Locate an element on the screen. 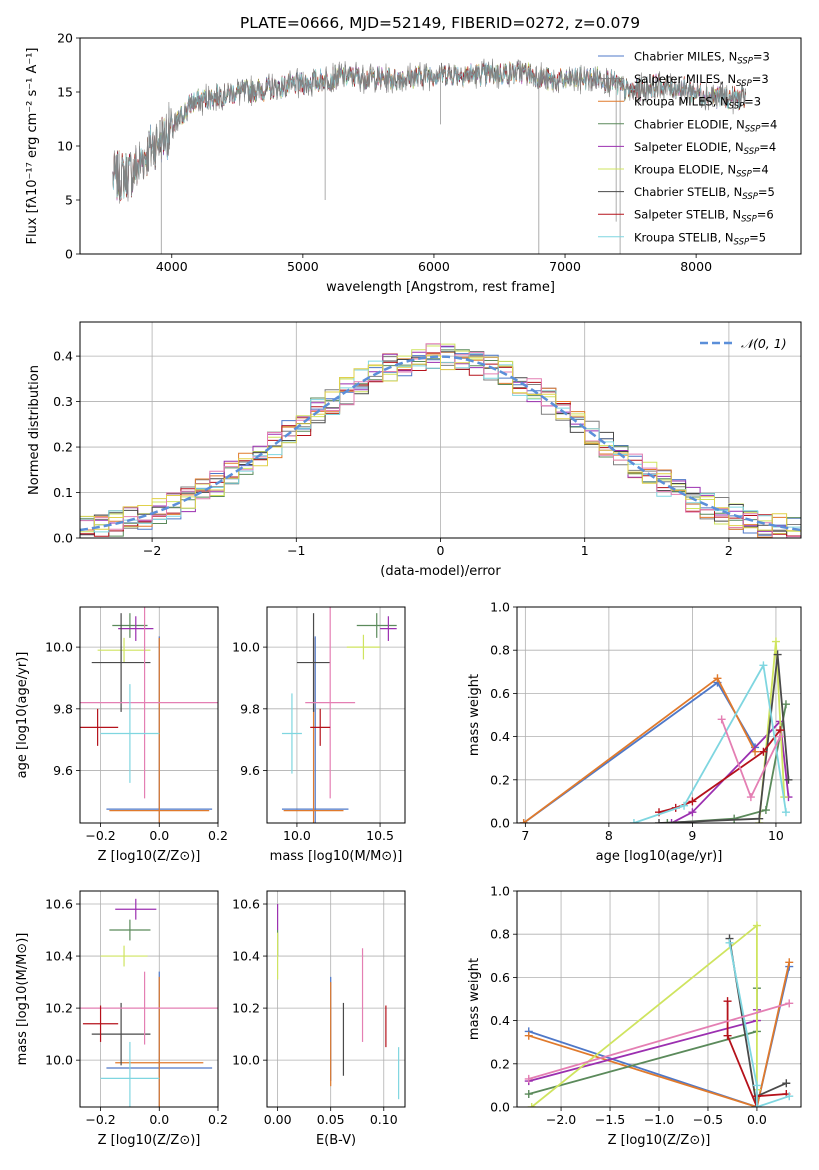 This screenshot has width=819, height=1170. mass-vs-ebv-frame is located at coordinates (336, 999).